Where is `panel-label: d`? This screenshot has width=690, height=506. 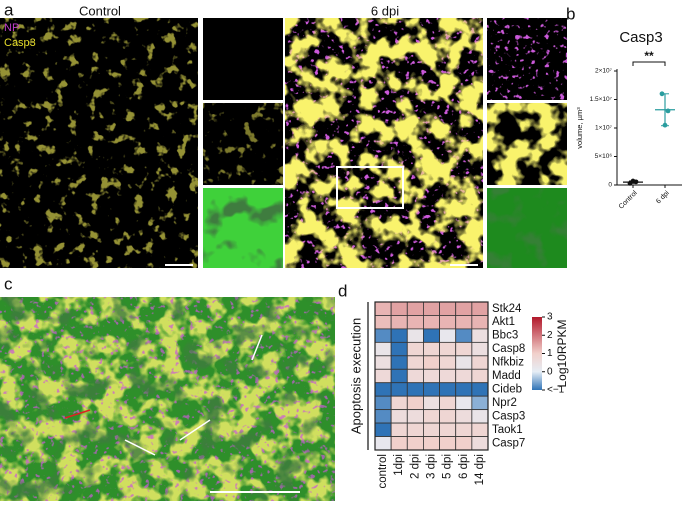 panel-label: d is located at coordinates (342, 290).